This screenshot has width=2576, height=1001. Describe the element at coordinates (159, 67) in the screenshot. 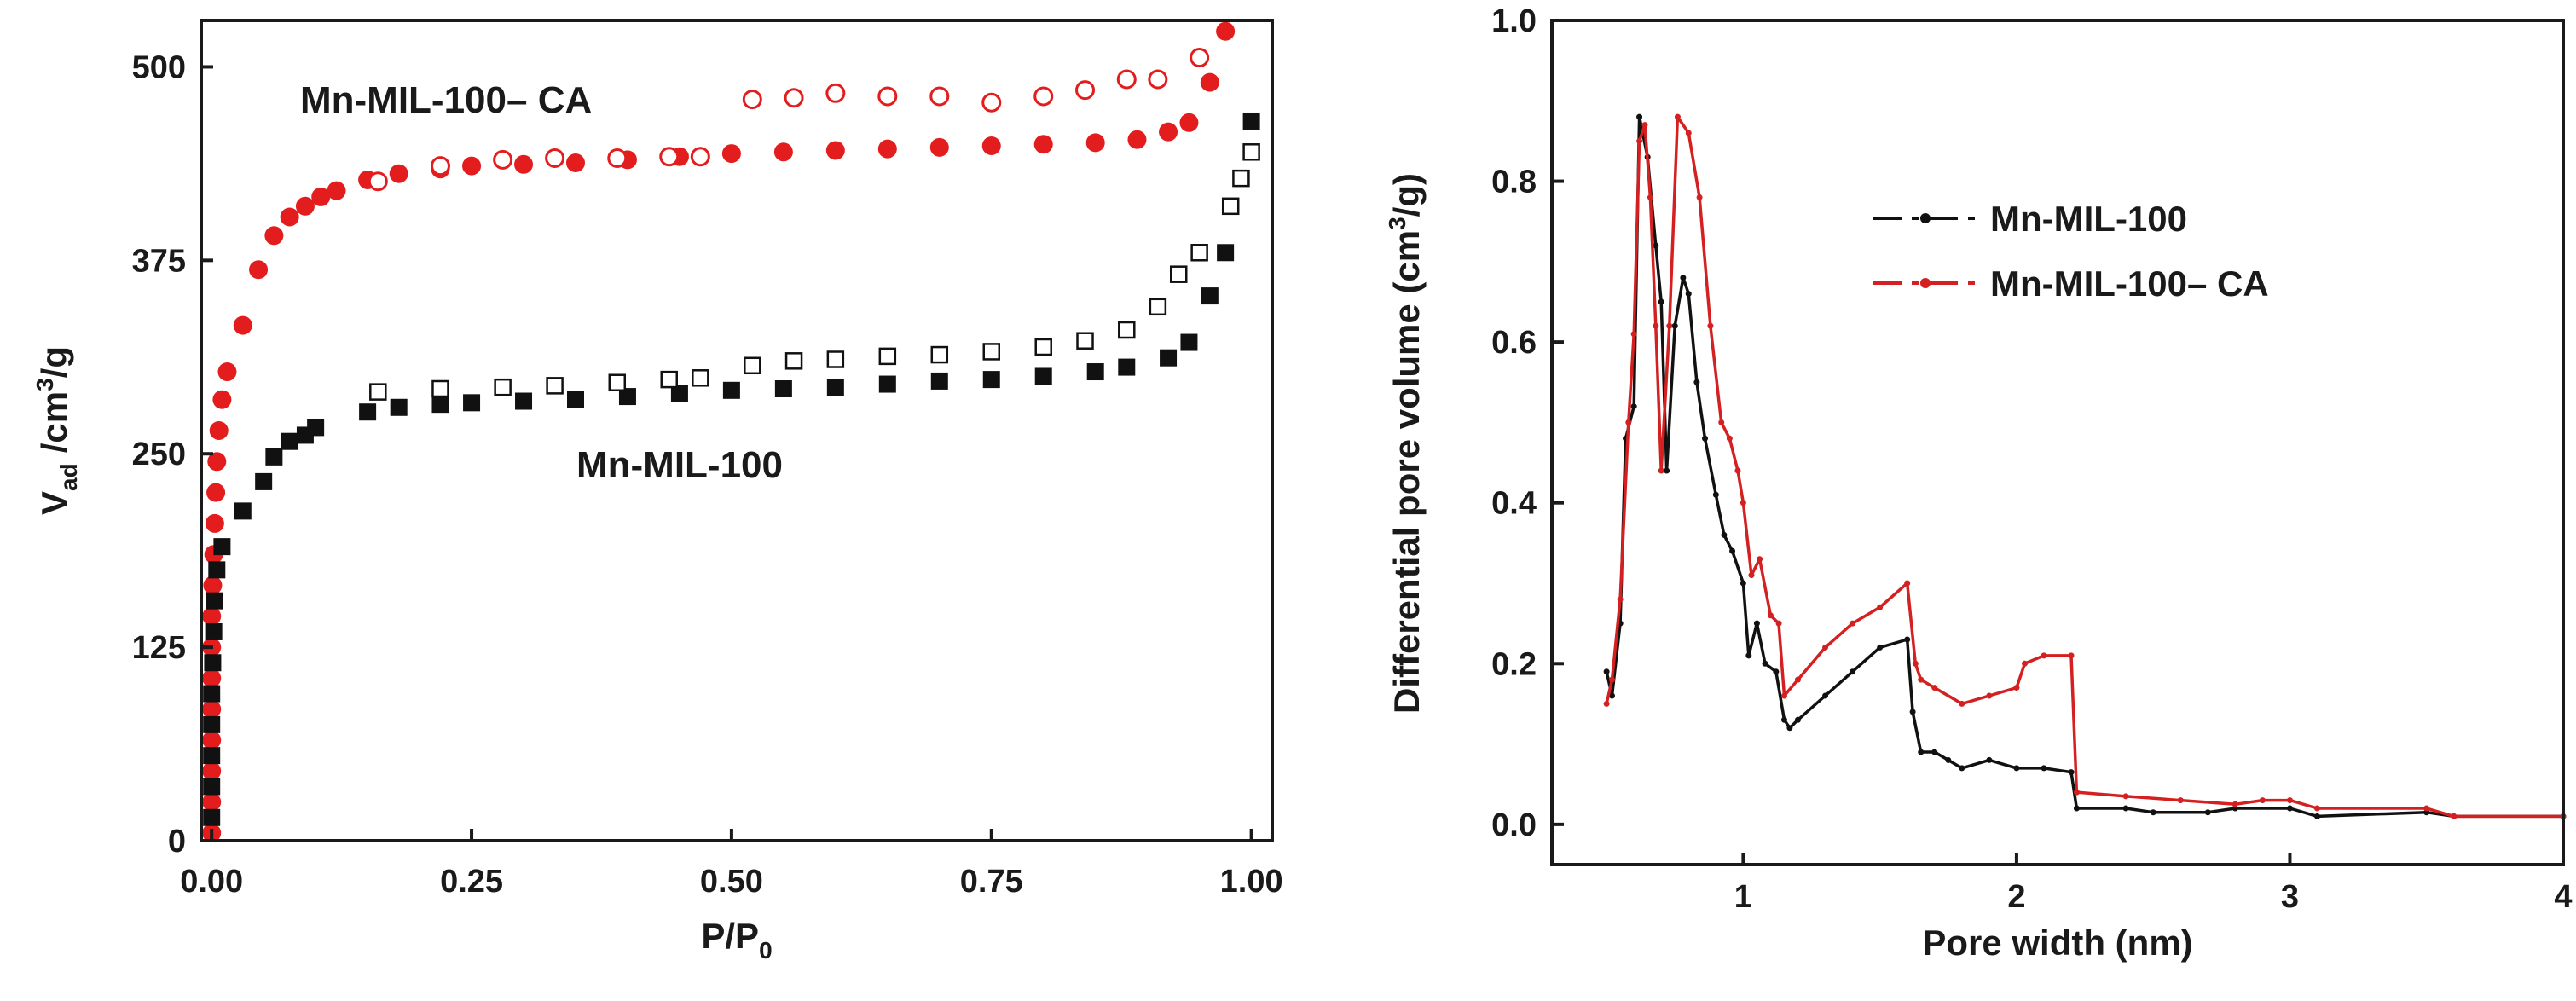

I see `left-y-tick-label-4: 500` at that location.